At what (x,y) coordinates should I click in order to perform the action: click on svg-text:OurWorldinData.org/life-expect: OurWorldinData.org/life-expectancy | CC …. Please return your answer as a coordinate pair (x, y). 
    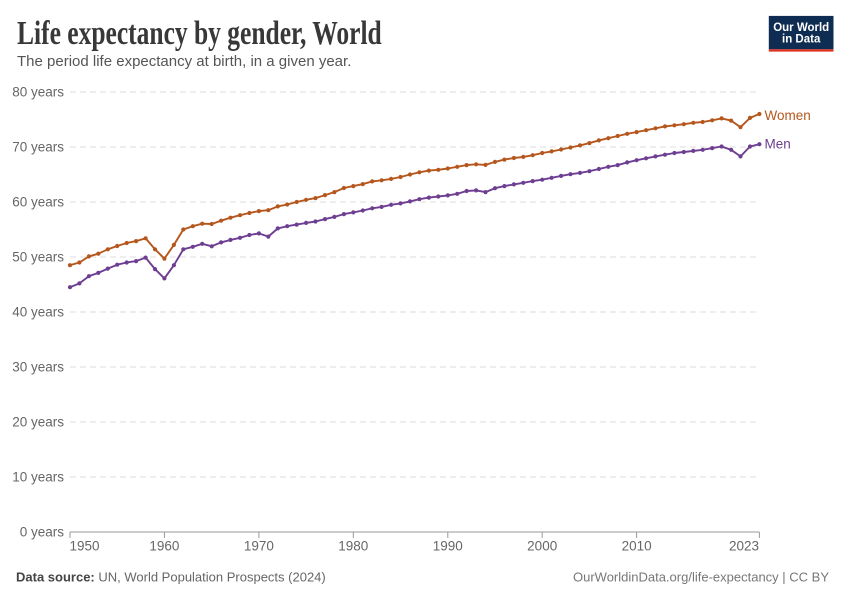
    Looking at the image, I should click on (701, 577).